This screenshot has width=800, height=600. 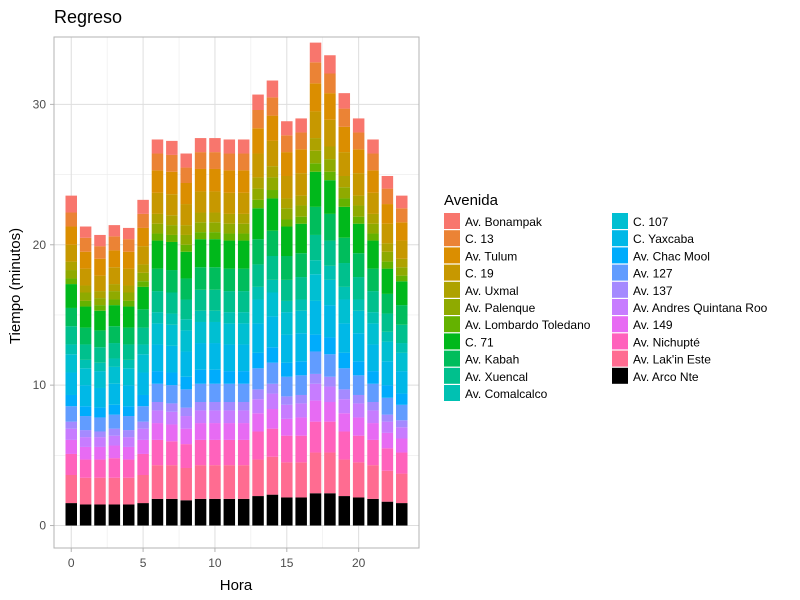 I want to click on legend-label: Av. Chac Mool, so click(x=671, y=256).